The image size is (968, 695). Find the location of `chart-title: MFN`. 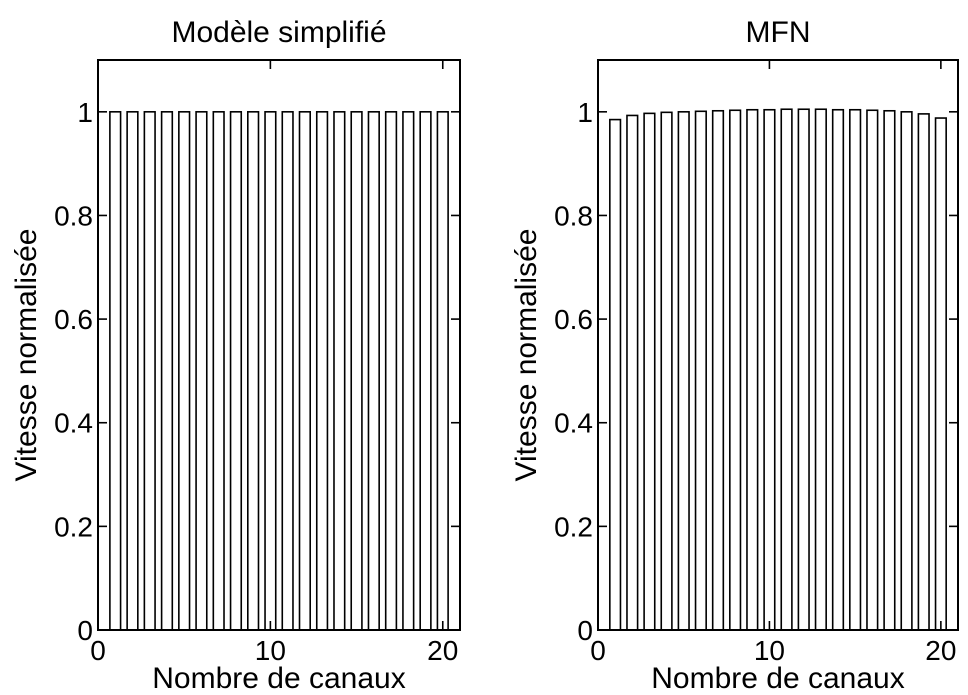

chart-title: MFN is located at coordinates (778, 32).